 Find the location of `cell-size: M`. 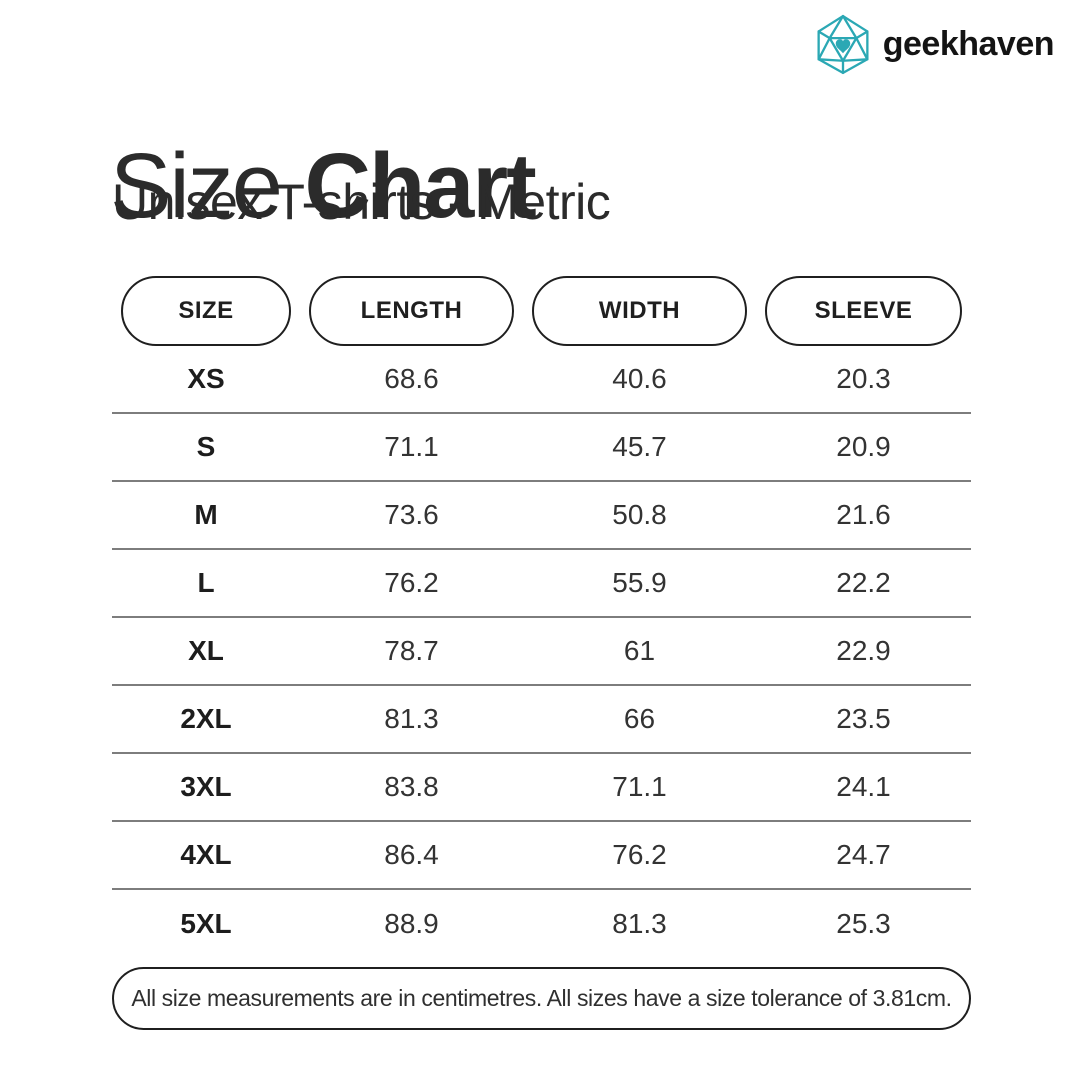

cell-size: M is located at coordinates (206, 514).